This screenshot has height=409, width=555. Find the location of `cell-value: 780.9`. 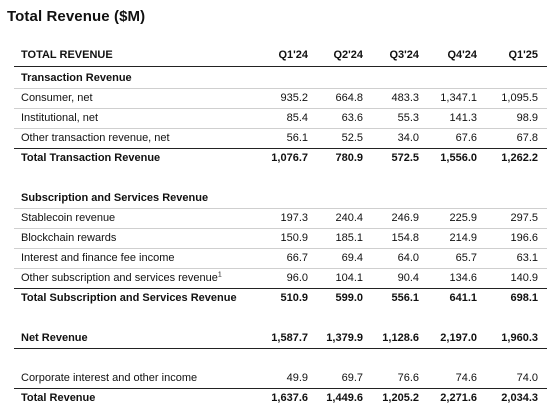

cell-value: 780.9 is located at coordinates (349, 158).